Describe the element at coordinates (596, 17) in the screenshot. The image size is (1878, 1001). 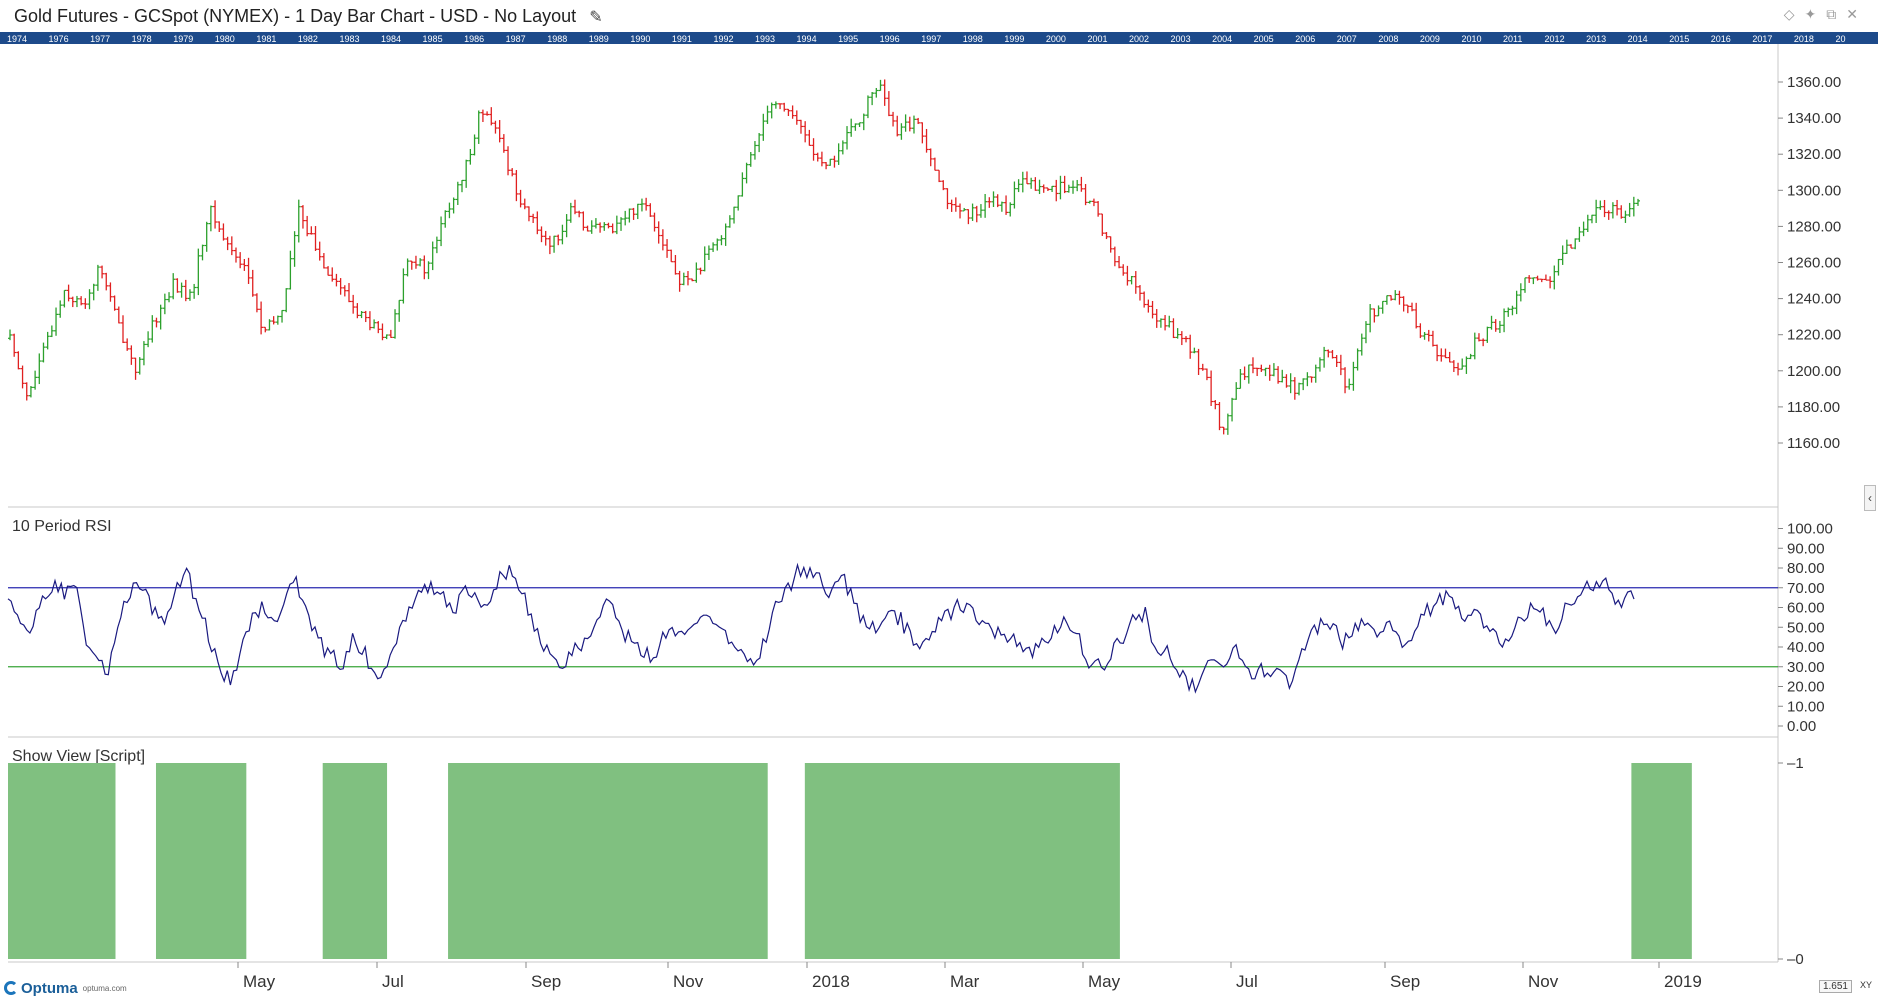
I see `pencil-icon: ✎` at that location.